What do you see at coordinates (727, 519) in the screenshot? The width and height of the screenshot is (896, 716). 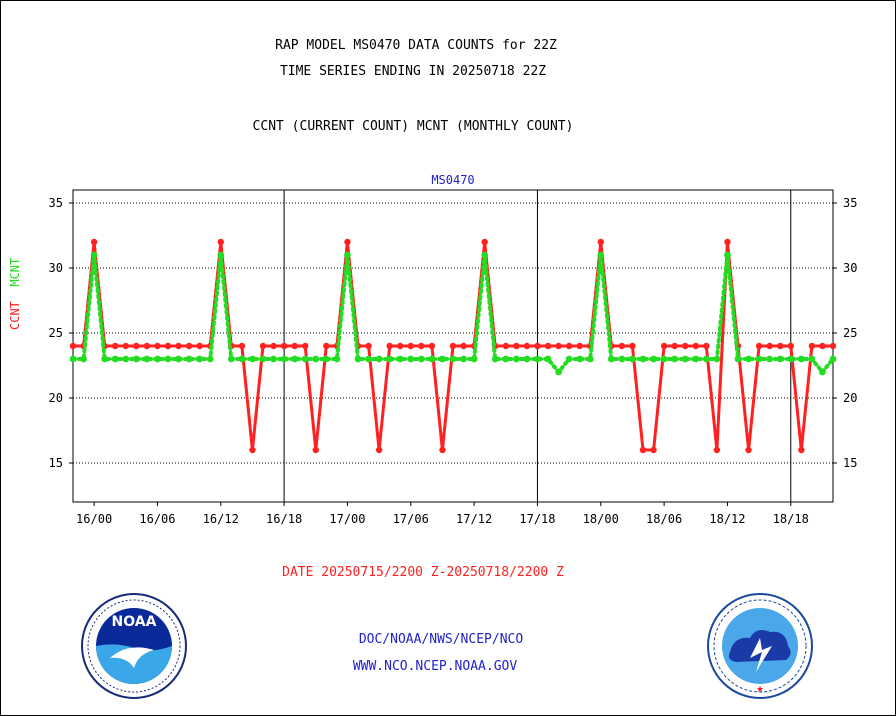 I see `x-tick-label: 18/12` at bounding box center [727, 519].